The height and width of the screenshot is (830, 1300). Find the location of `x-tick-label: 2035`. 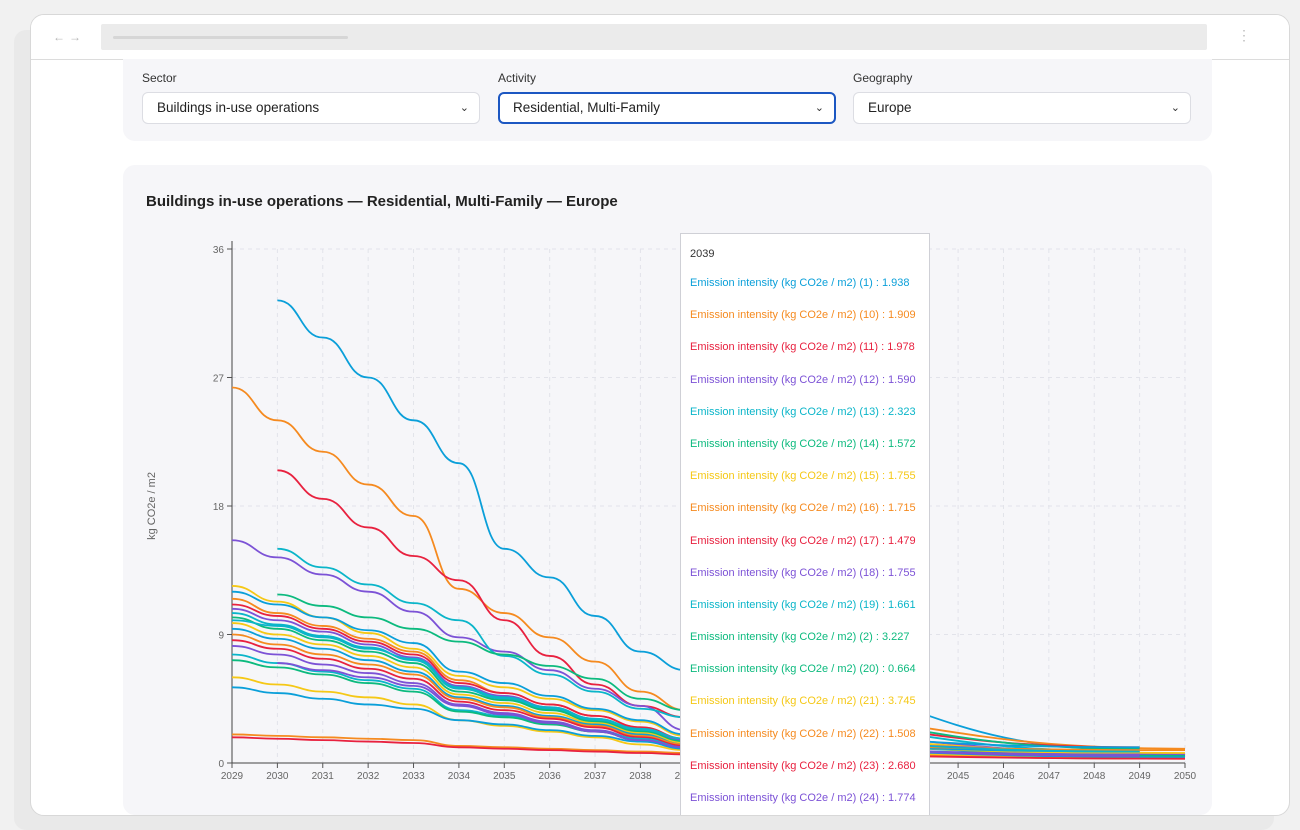

x-tick-label: 2035 is located at coordinates (504, 776).